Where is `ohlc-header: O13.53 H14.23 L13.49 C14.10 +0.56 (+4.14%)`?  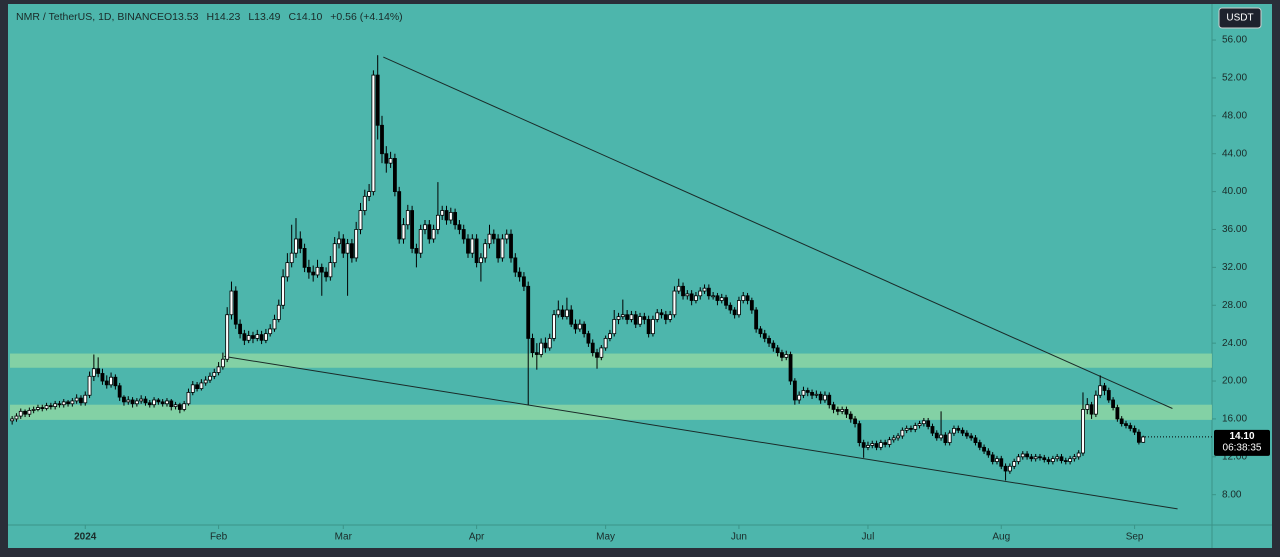 ohlc-header: O13.53 H14.23 L13.49 C14.10 +0.56 (+4.14%) is located at coordinates (283, 17).